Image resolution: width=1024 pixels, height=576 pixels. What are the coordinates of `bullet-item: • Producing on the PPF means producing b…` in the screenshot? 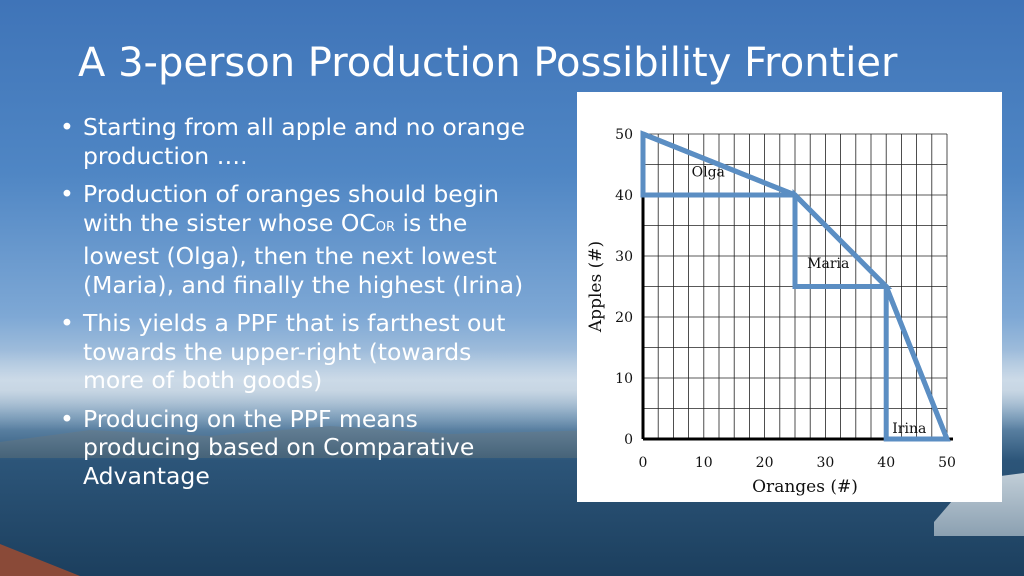 It's located at (295, 448).